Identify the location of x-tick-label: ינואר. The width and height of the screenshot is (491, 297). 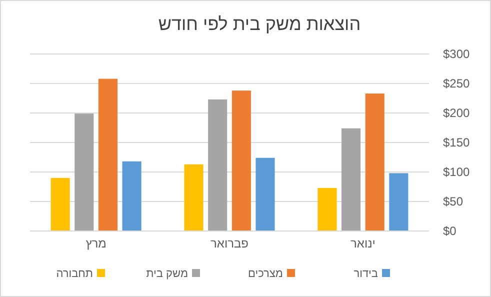
(363, 243).